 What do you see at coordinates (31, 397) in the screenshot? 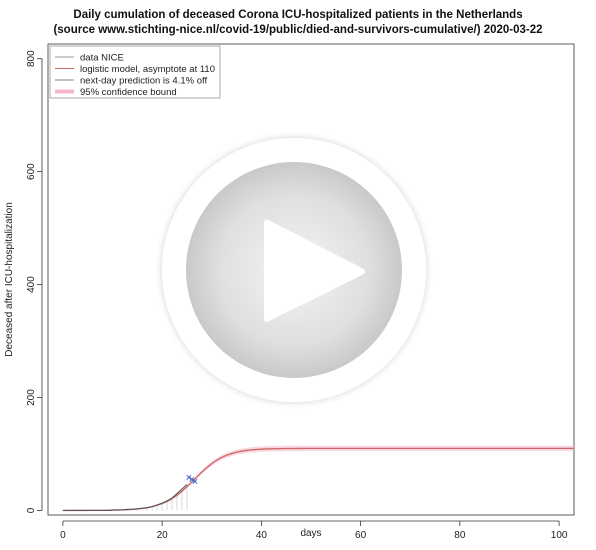
I see `y-tick-label: 200` at bounding box center [31, 397].